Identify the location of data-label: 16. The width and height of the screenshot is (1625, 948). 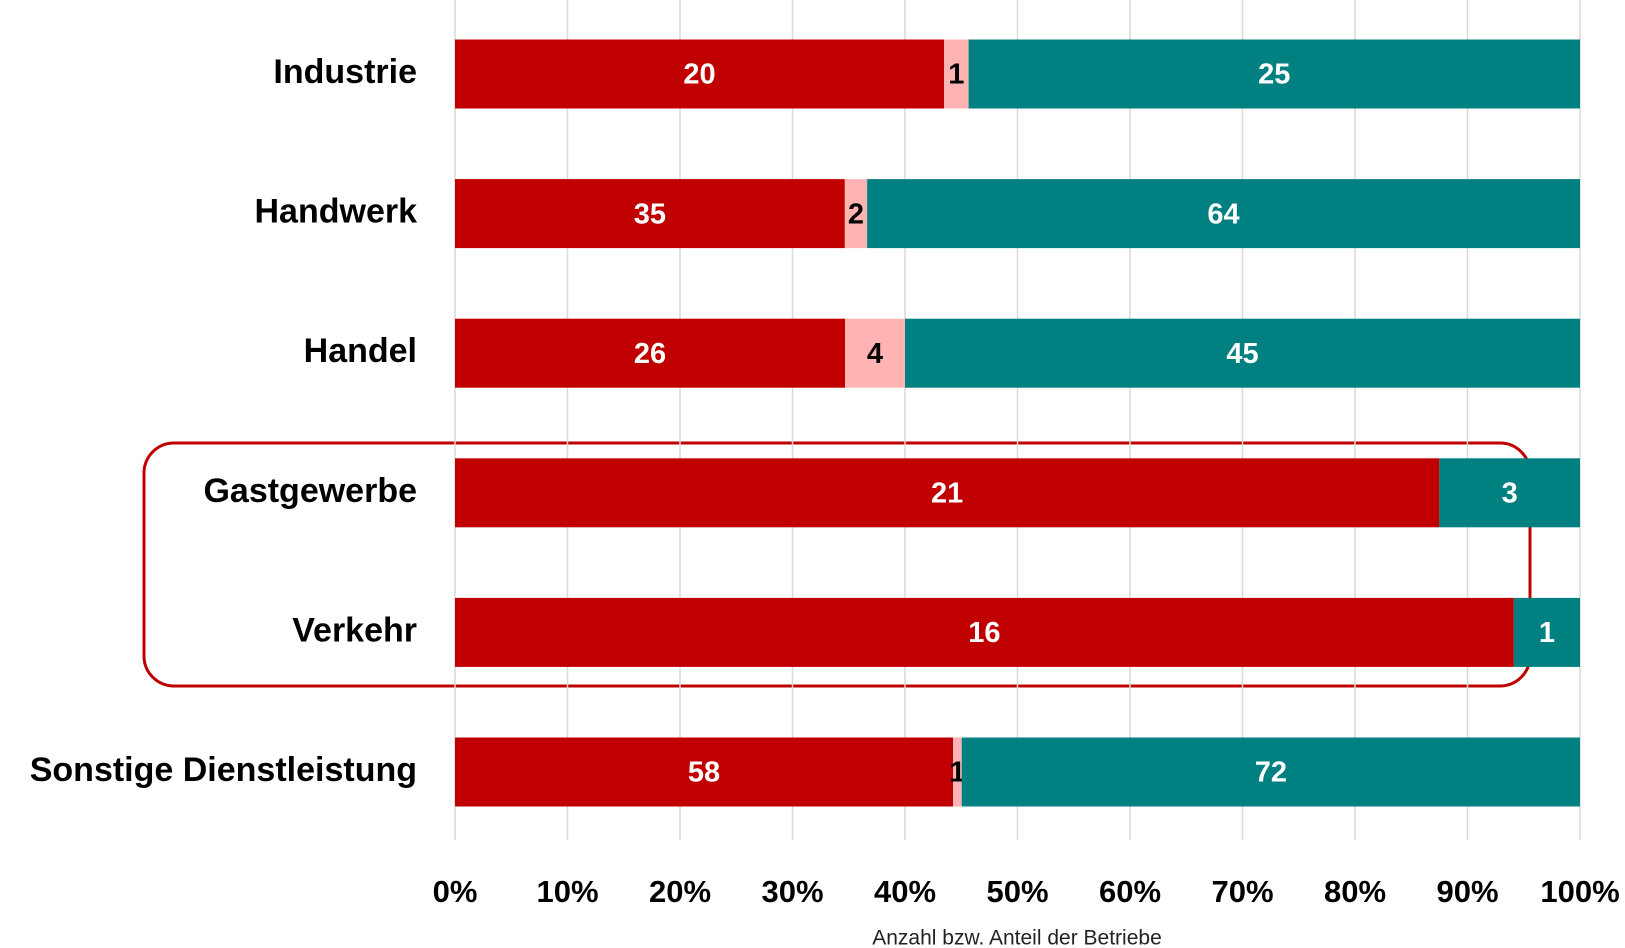
(984, 633).